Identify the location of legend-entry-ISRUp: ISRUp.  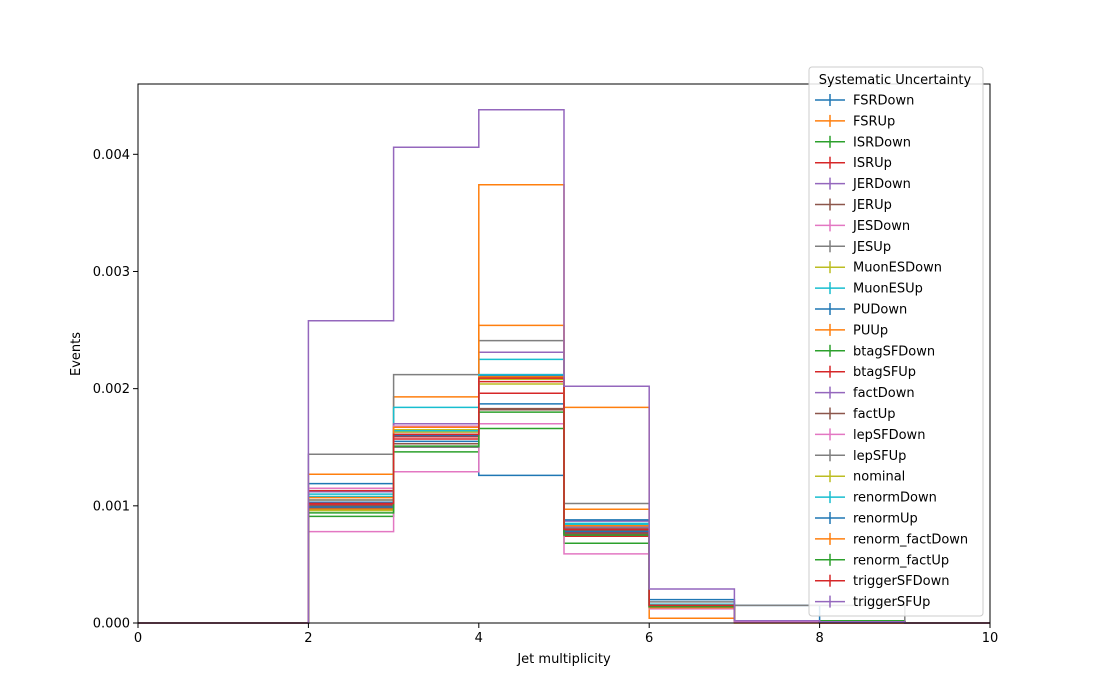
(853, 163).